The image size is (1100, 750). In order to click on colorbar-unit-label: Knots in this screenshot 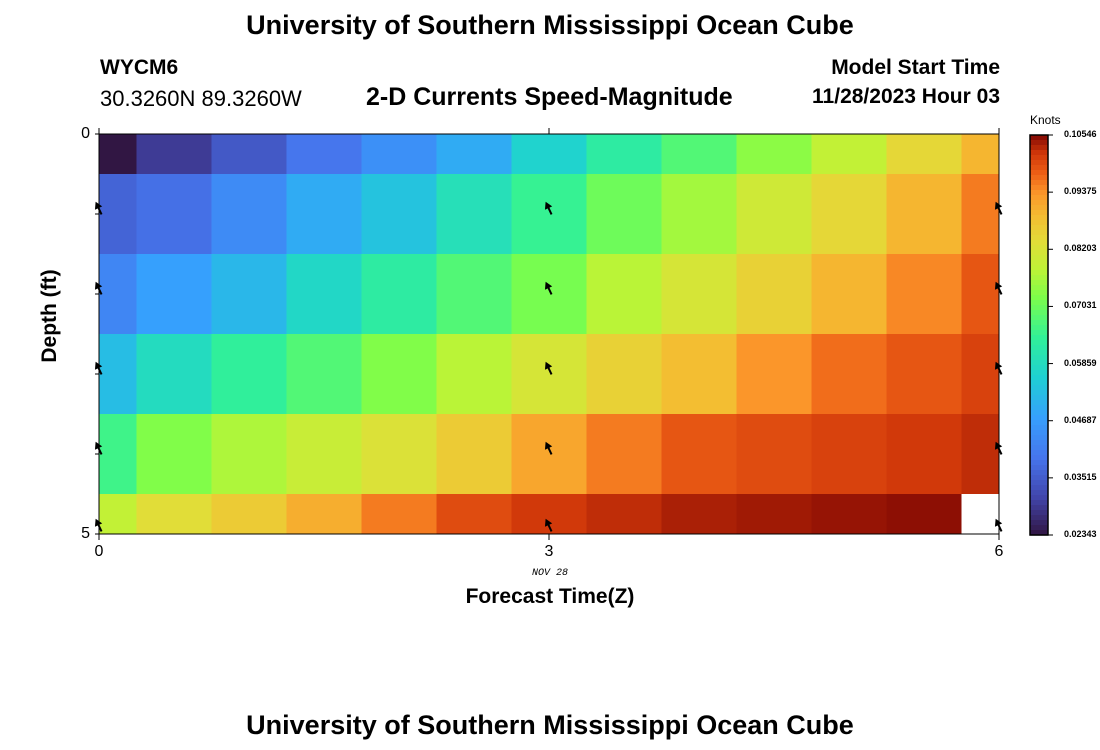, I will do `click(1045, 120)`.